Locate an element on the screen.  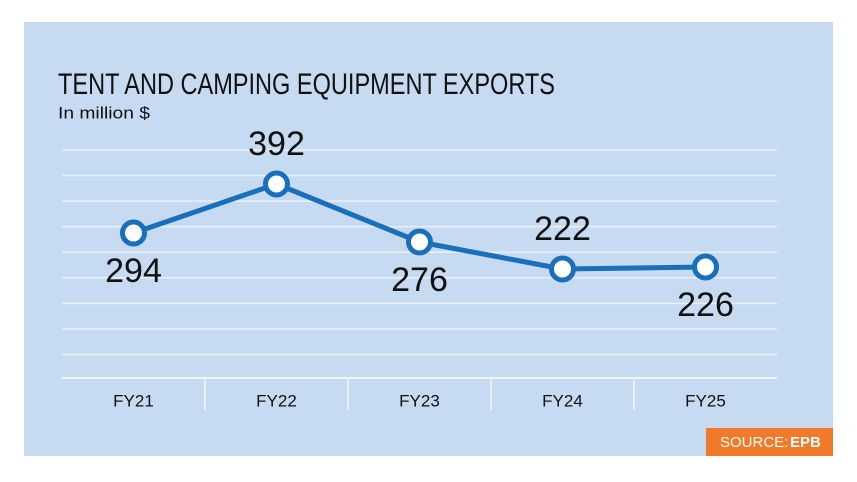
chart-title: TENT AND CAMPING EQUIPMENT EXPORTS is located at coordinates (306, 84).